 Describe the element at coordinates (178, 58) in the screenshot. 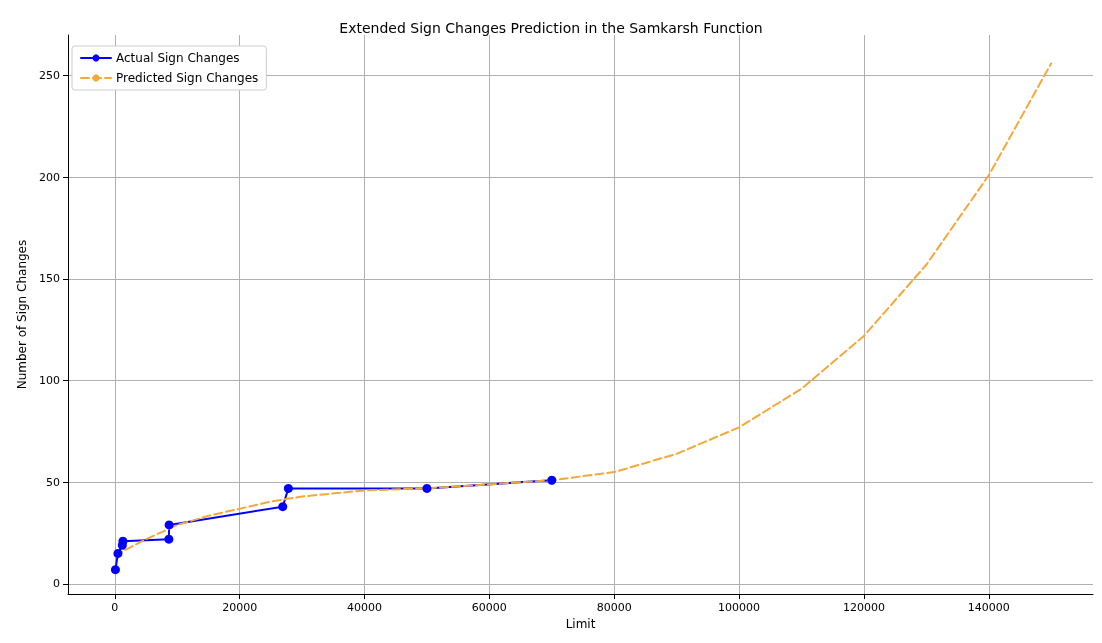

I see `legend-label: Actual Sign Changes` at that location.